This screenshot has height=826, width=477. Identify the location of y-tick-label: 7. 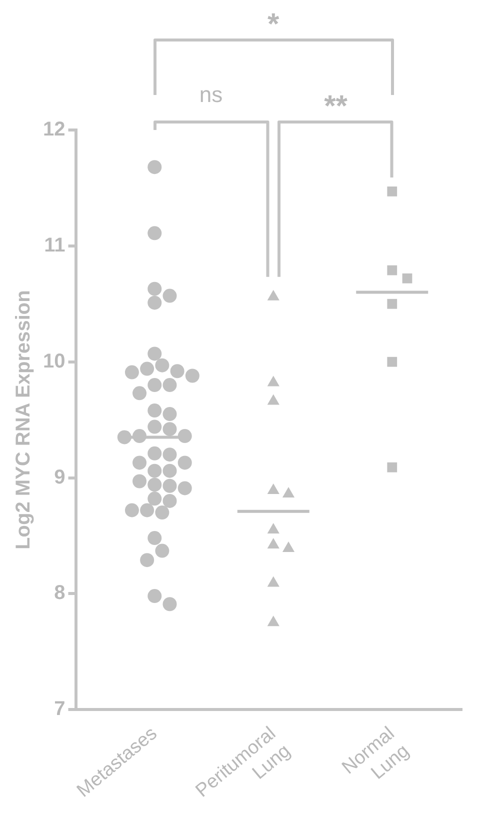
(60, 709).